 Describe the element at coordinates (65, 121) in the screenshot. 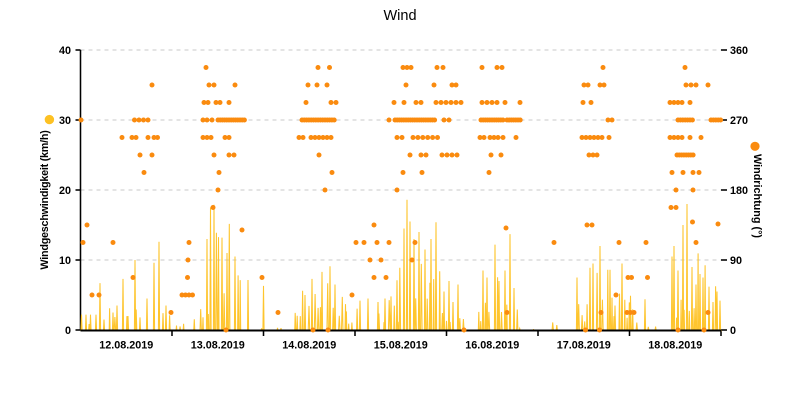

I see `svg-text: 30` at that location.